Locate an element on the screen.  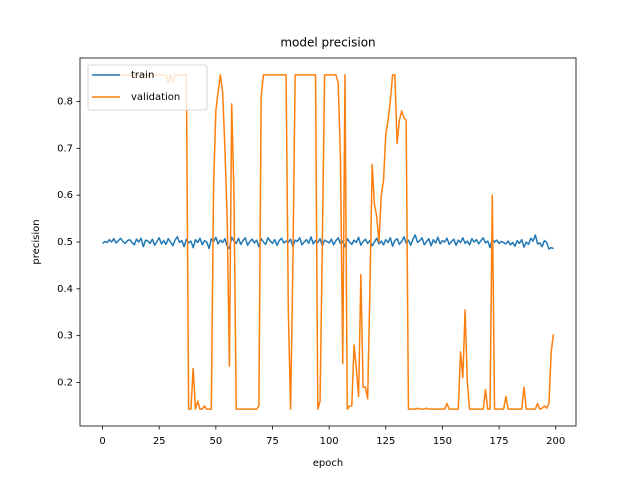
legend-label: train is located at coordinates (142, 75).